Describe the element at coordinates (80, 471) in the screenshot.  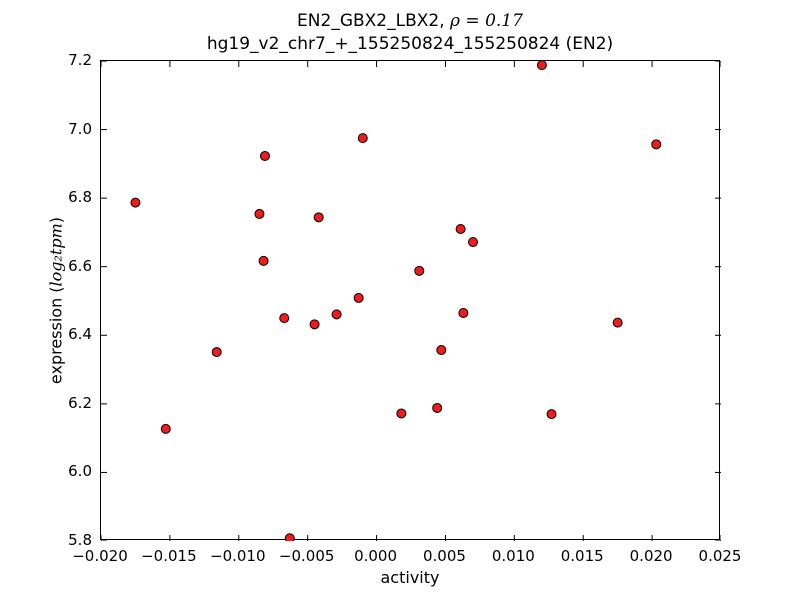
I see `y-tick-label: 6.0` at that location.